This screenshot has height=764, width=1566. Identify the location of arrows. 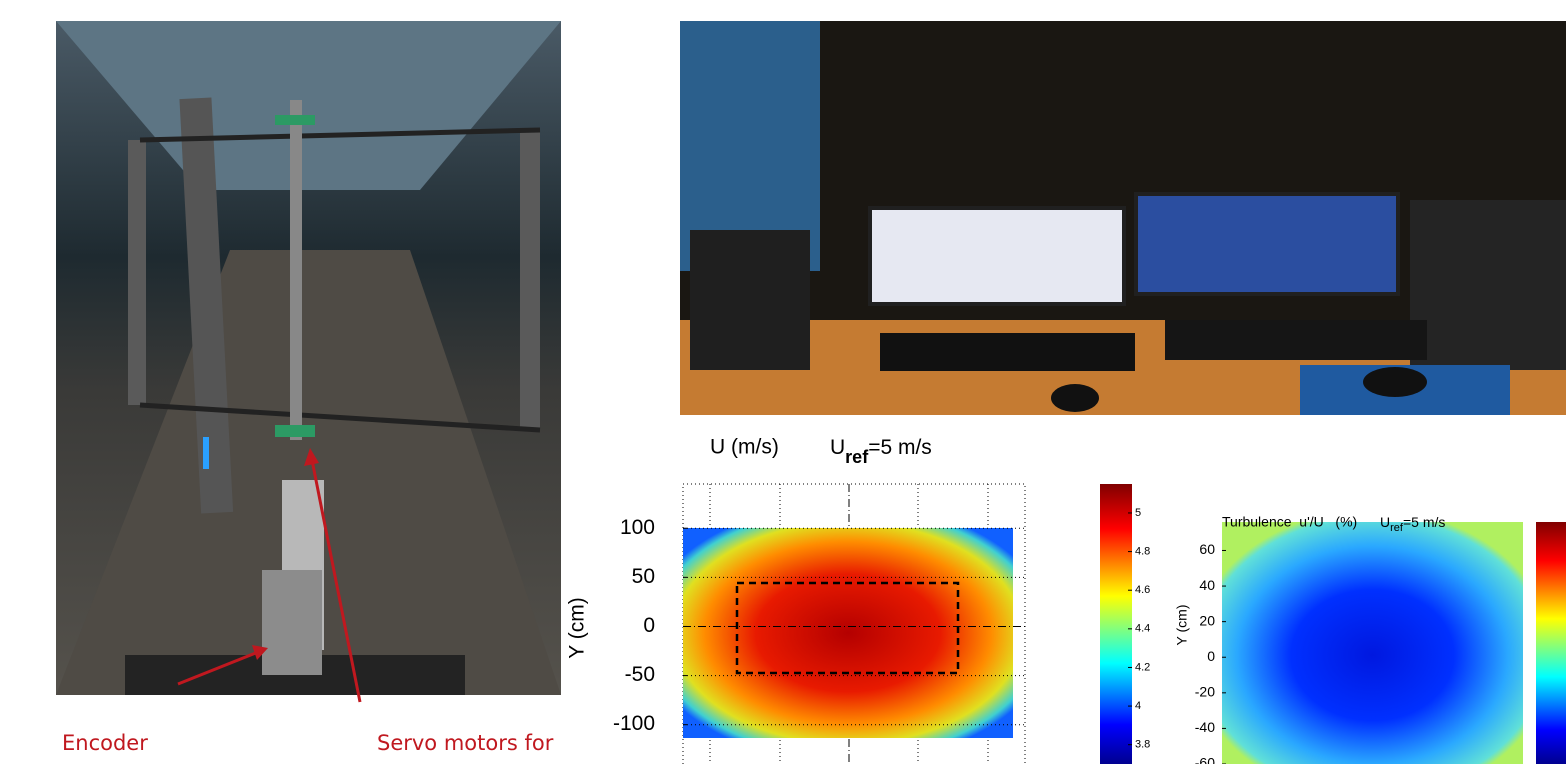
(269, 575).